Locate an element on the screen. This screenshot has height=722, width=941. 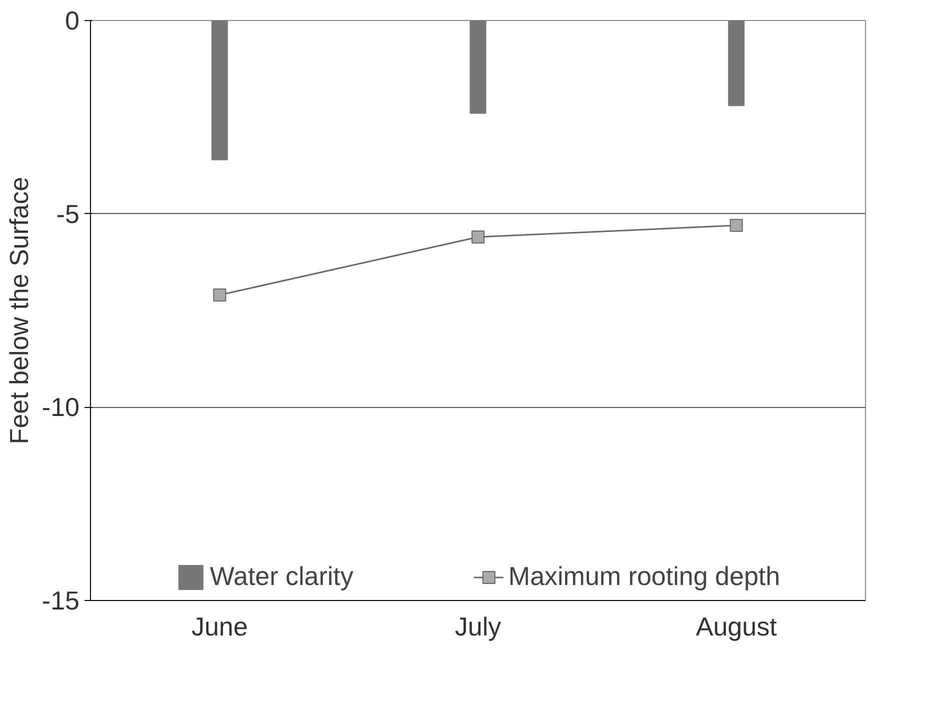
y-tick-label: -5 is located at coordinates (68, 213).